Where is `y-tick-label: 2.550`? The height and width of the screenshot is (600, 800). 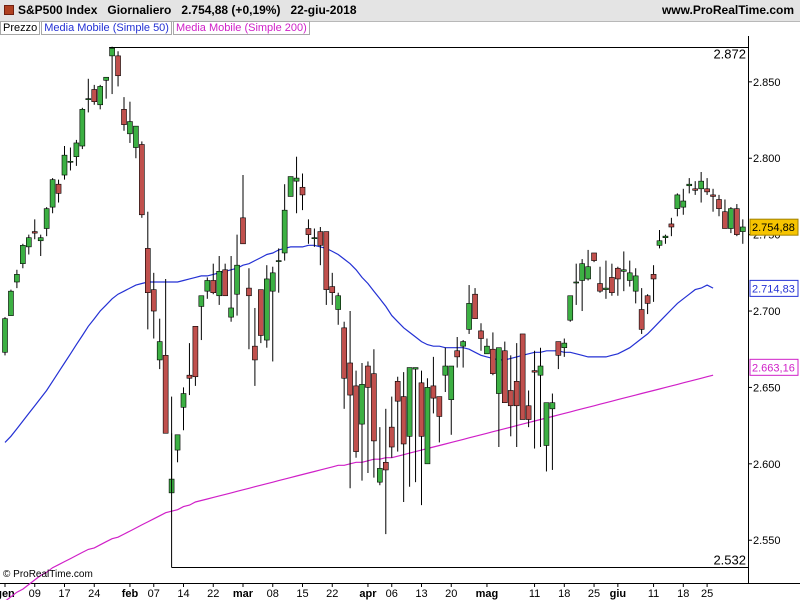
y-tick-label: 2.550 is located at coordinates (767, 541).